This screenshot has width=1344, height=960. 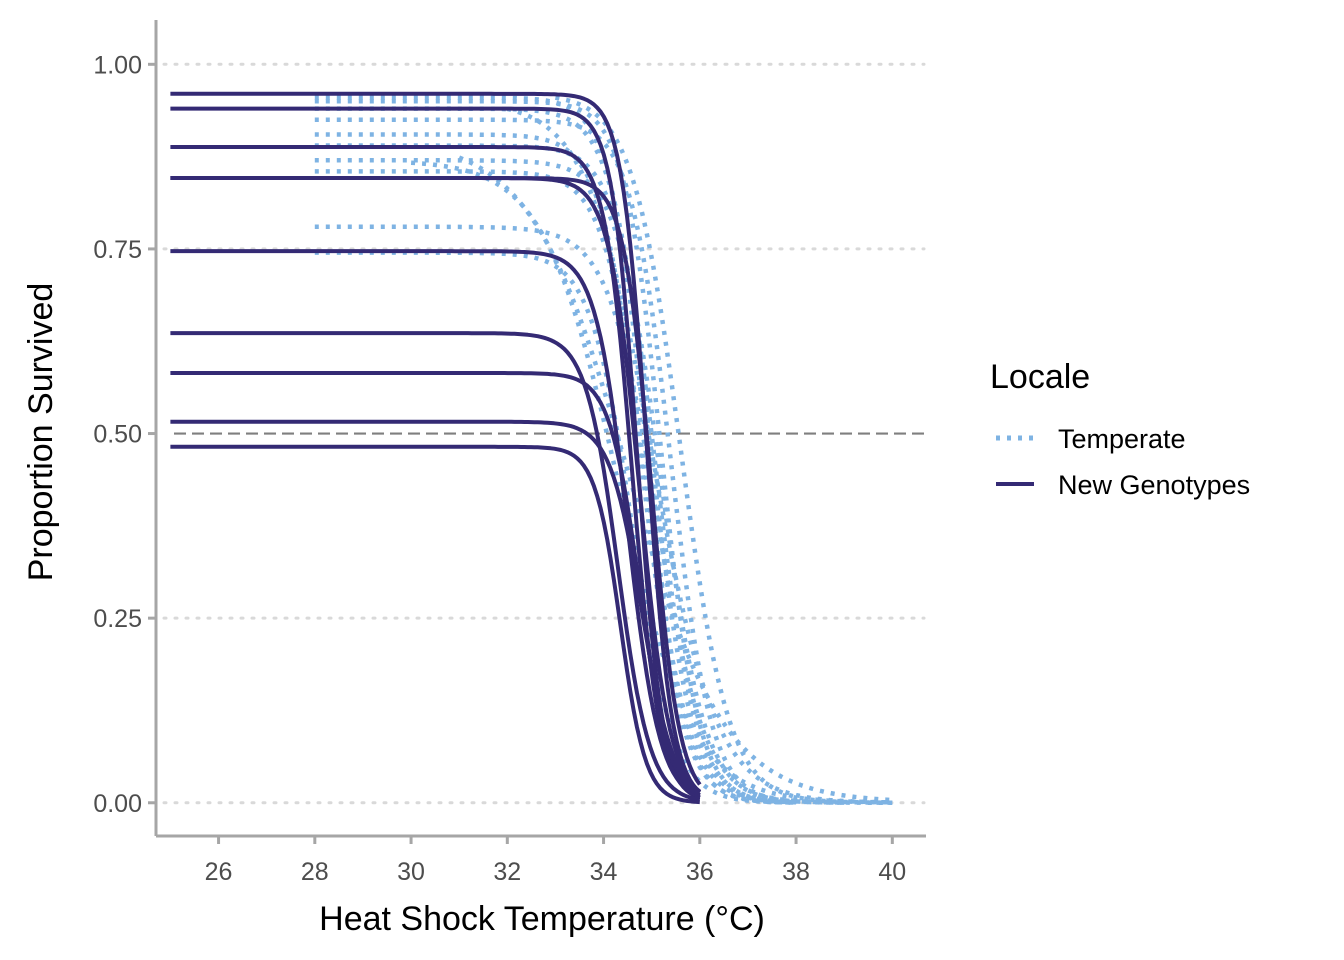 What do you see at coordinates (700, 872) in the screenshot?
I see `x-tick-label-5: 36` at bounding box center [700, 872].